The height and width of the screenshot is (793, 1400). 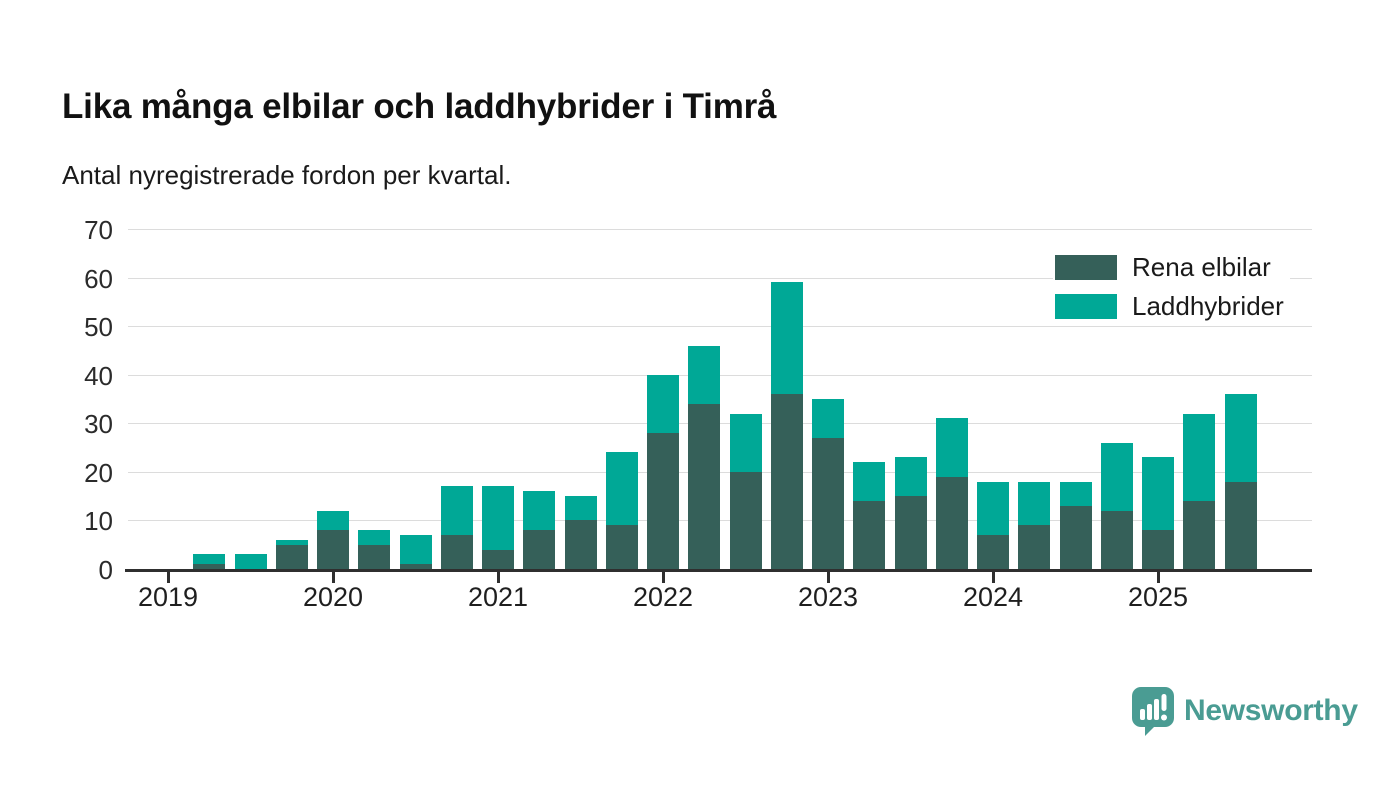 I want to click on x-tick-label-2021: 2021, so click(x=498, y=597).